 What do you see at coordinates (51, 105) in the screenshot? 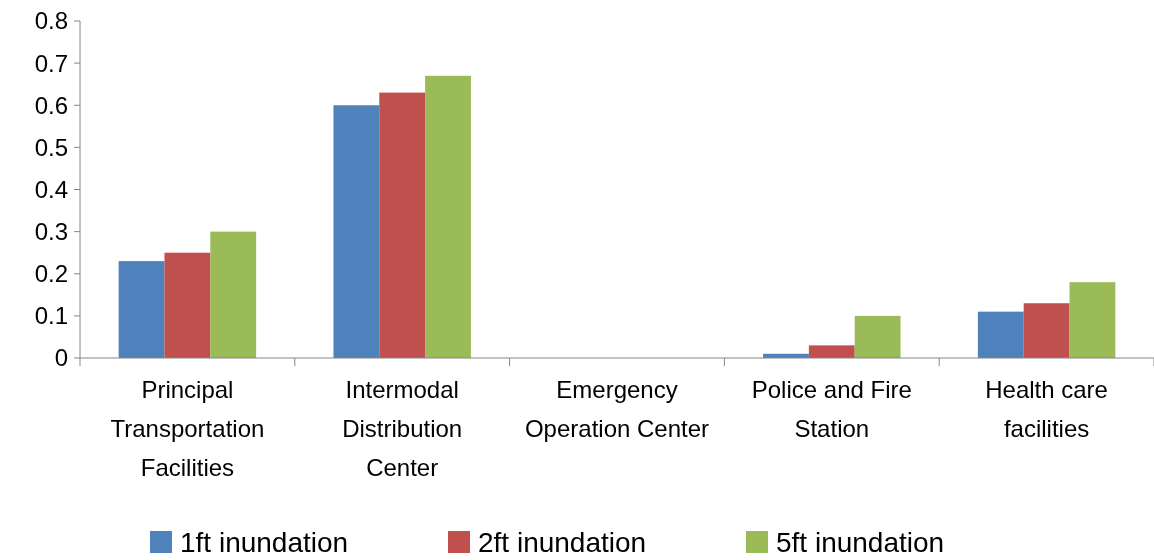
I see `y-tick-label: 0.6` at bounding box center [51, 105].